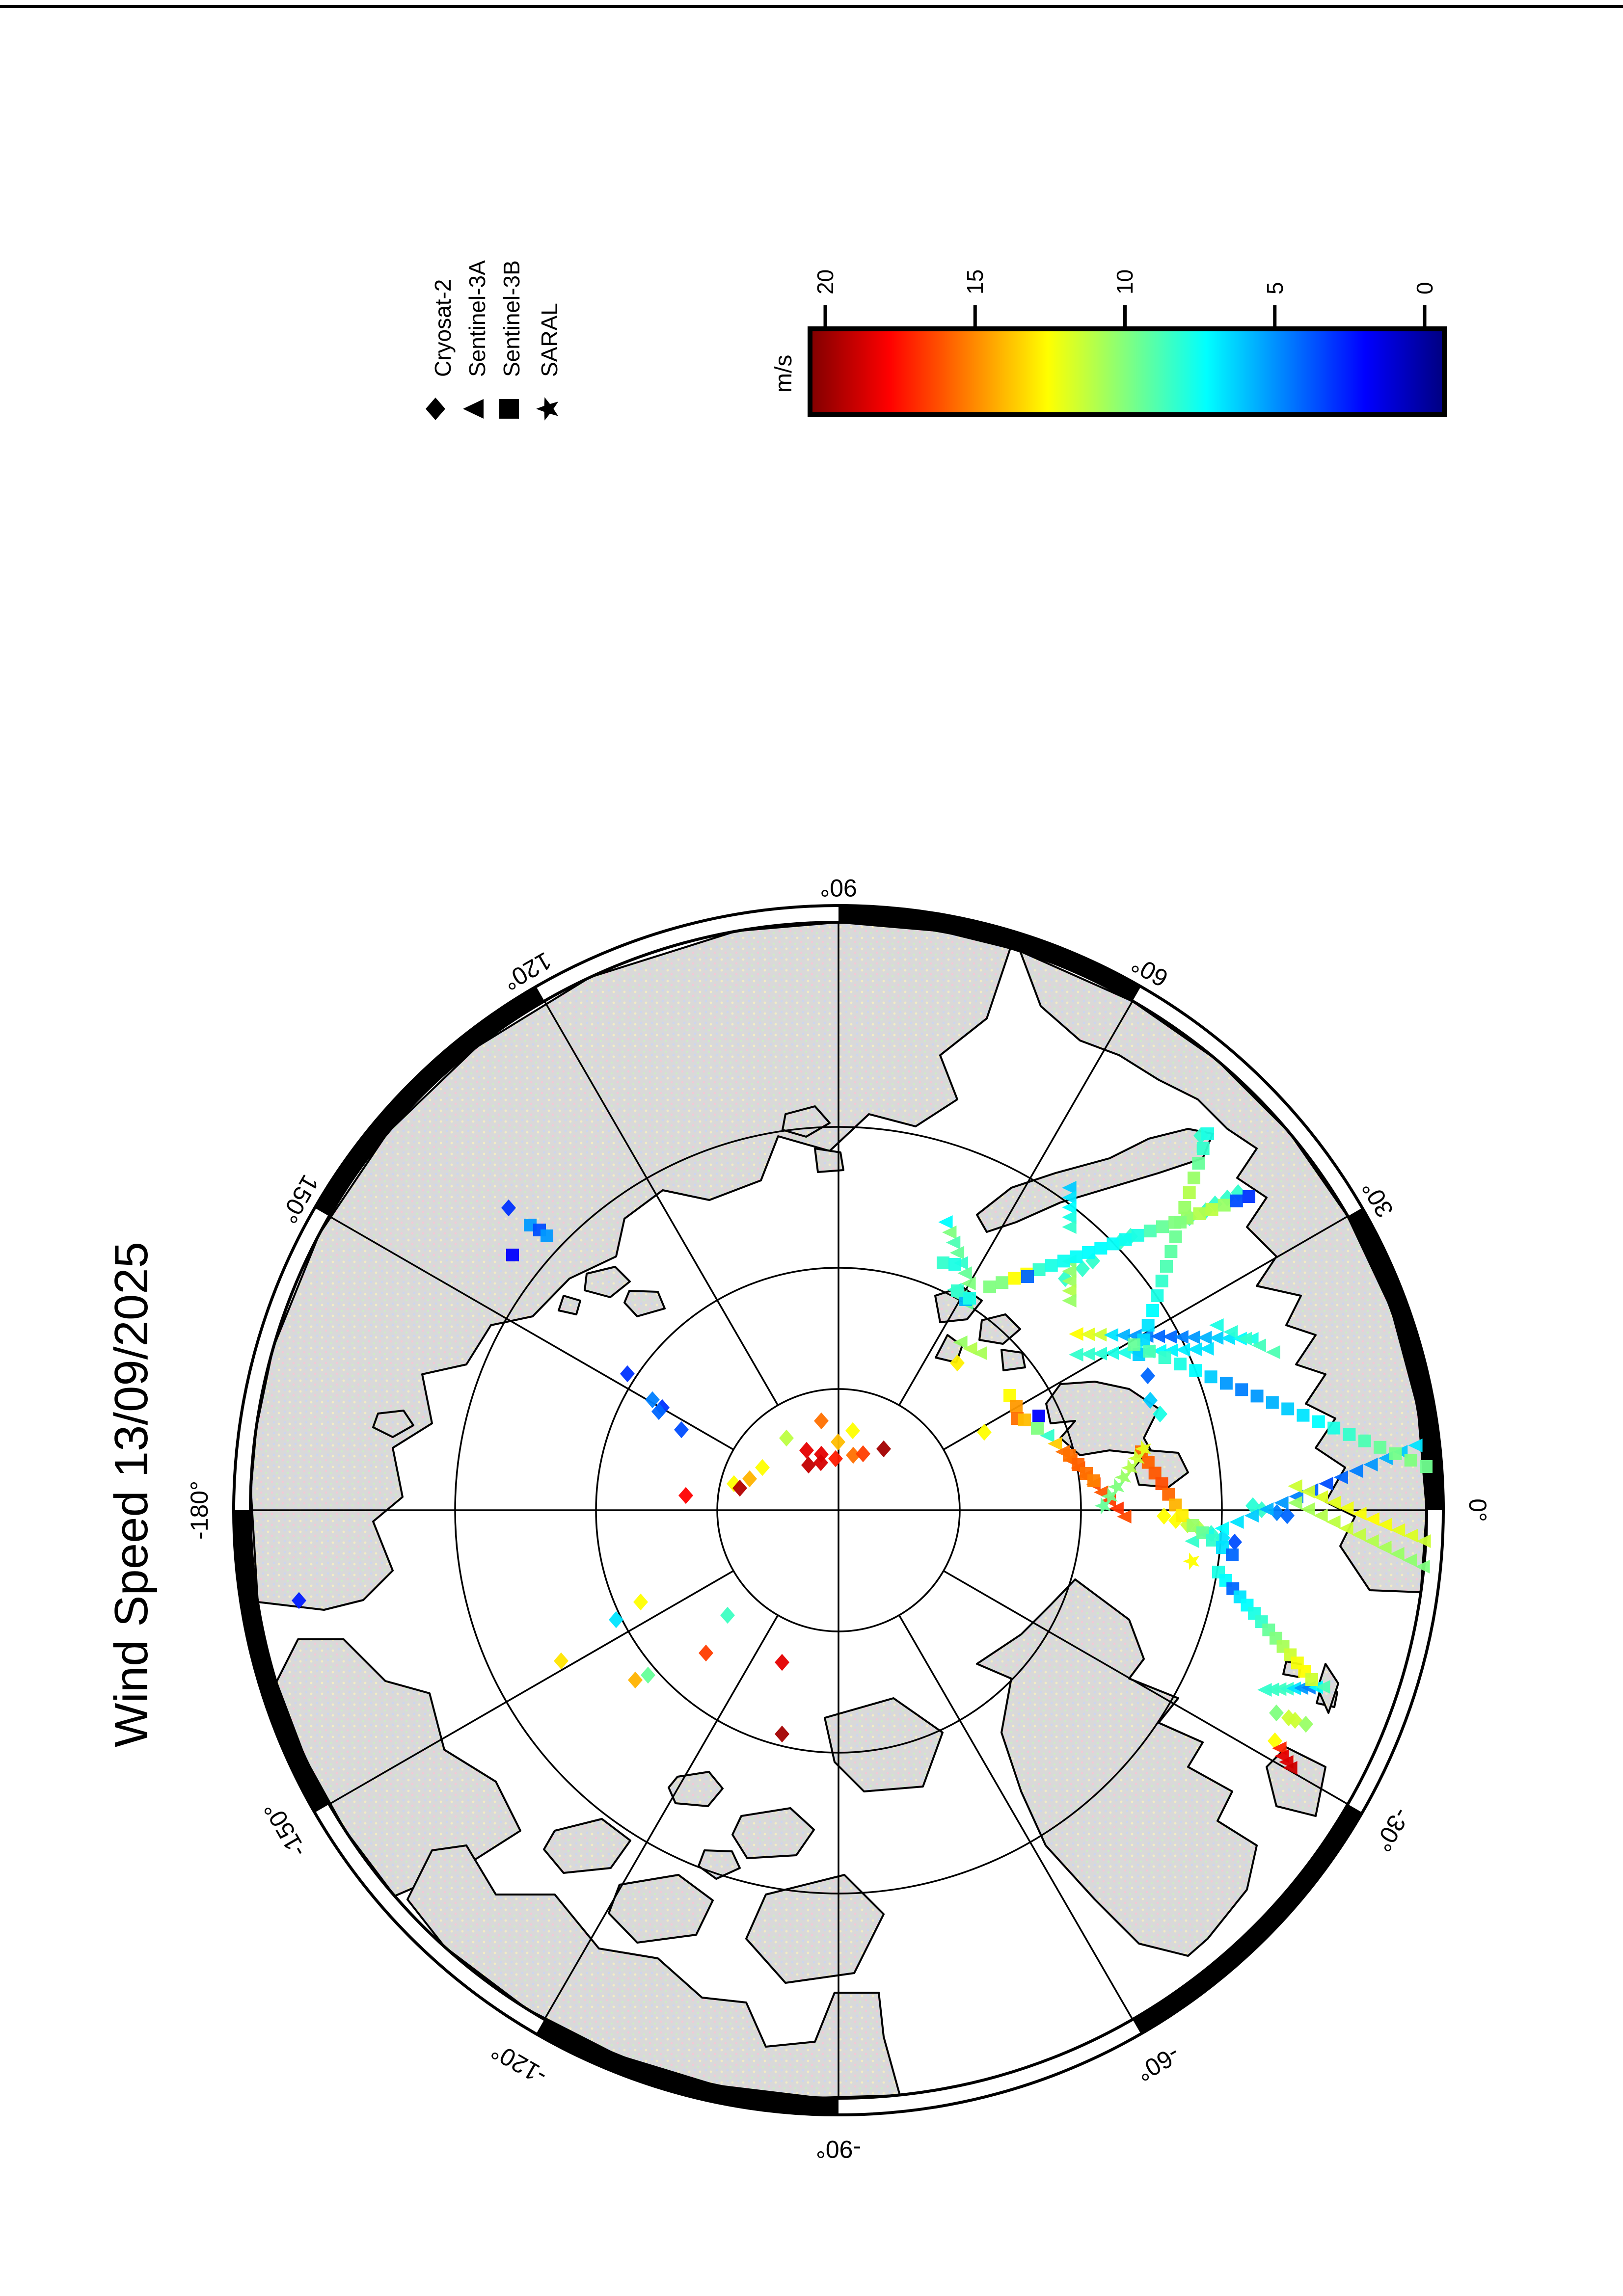 This screenshot has width=1623, height=2296. I want to click on colorbar-tick-label-0: 0, so click(1424, 288).